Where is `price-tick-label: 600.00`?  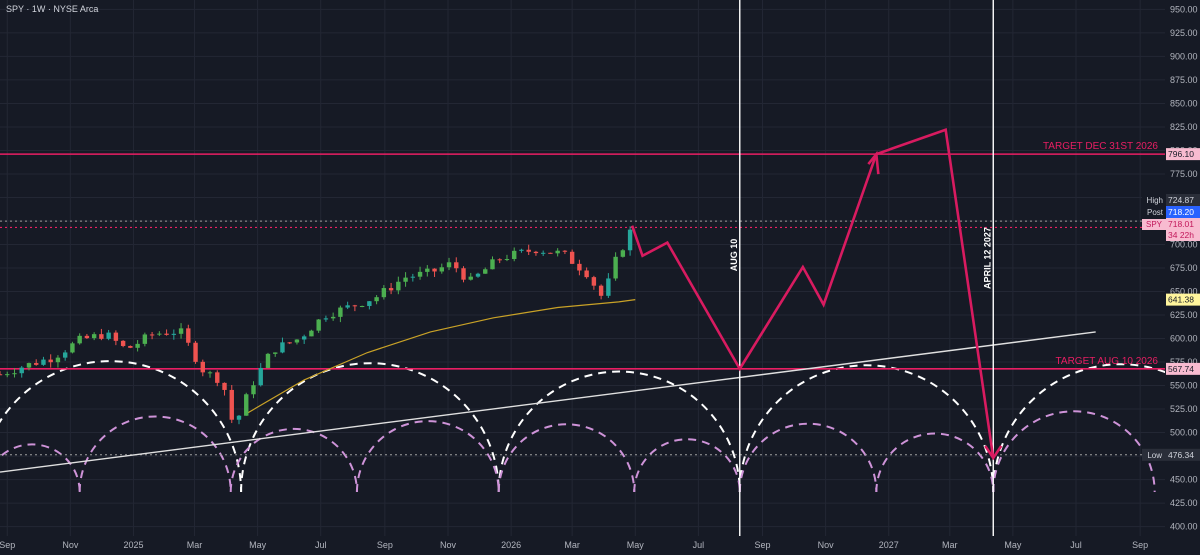
price-tick-label: 600.00 is located at coordinates (1184, 339).